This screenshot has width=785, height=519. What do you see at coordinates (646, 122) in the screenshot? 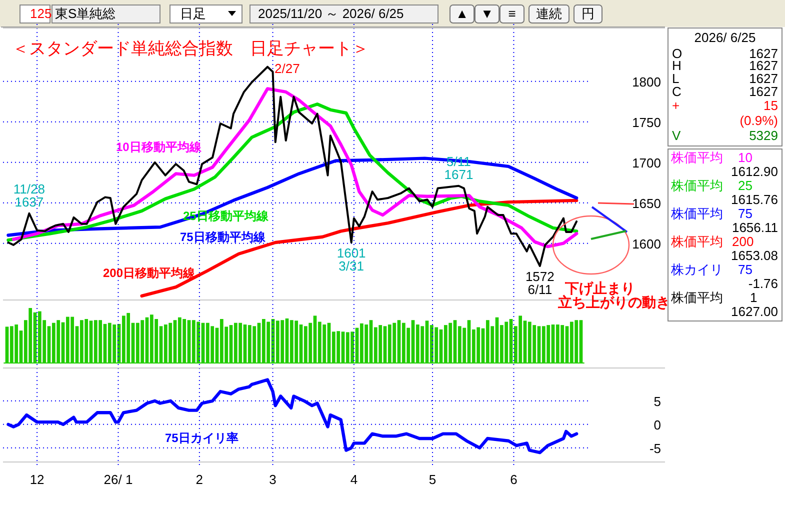
I see `y-tick-label: 1750` at bounding box center [646, 122].